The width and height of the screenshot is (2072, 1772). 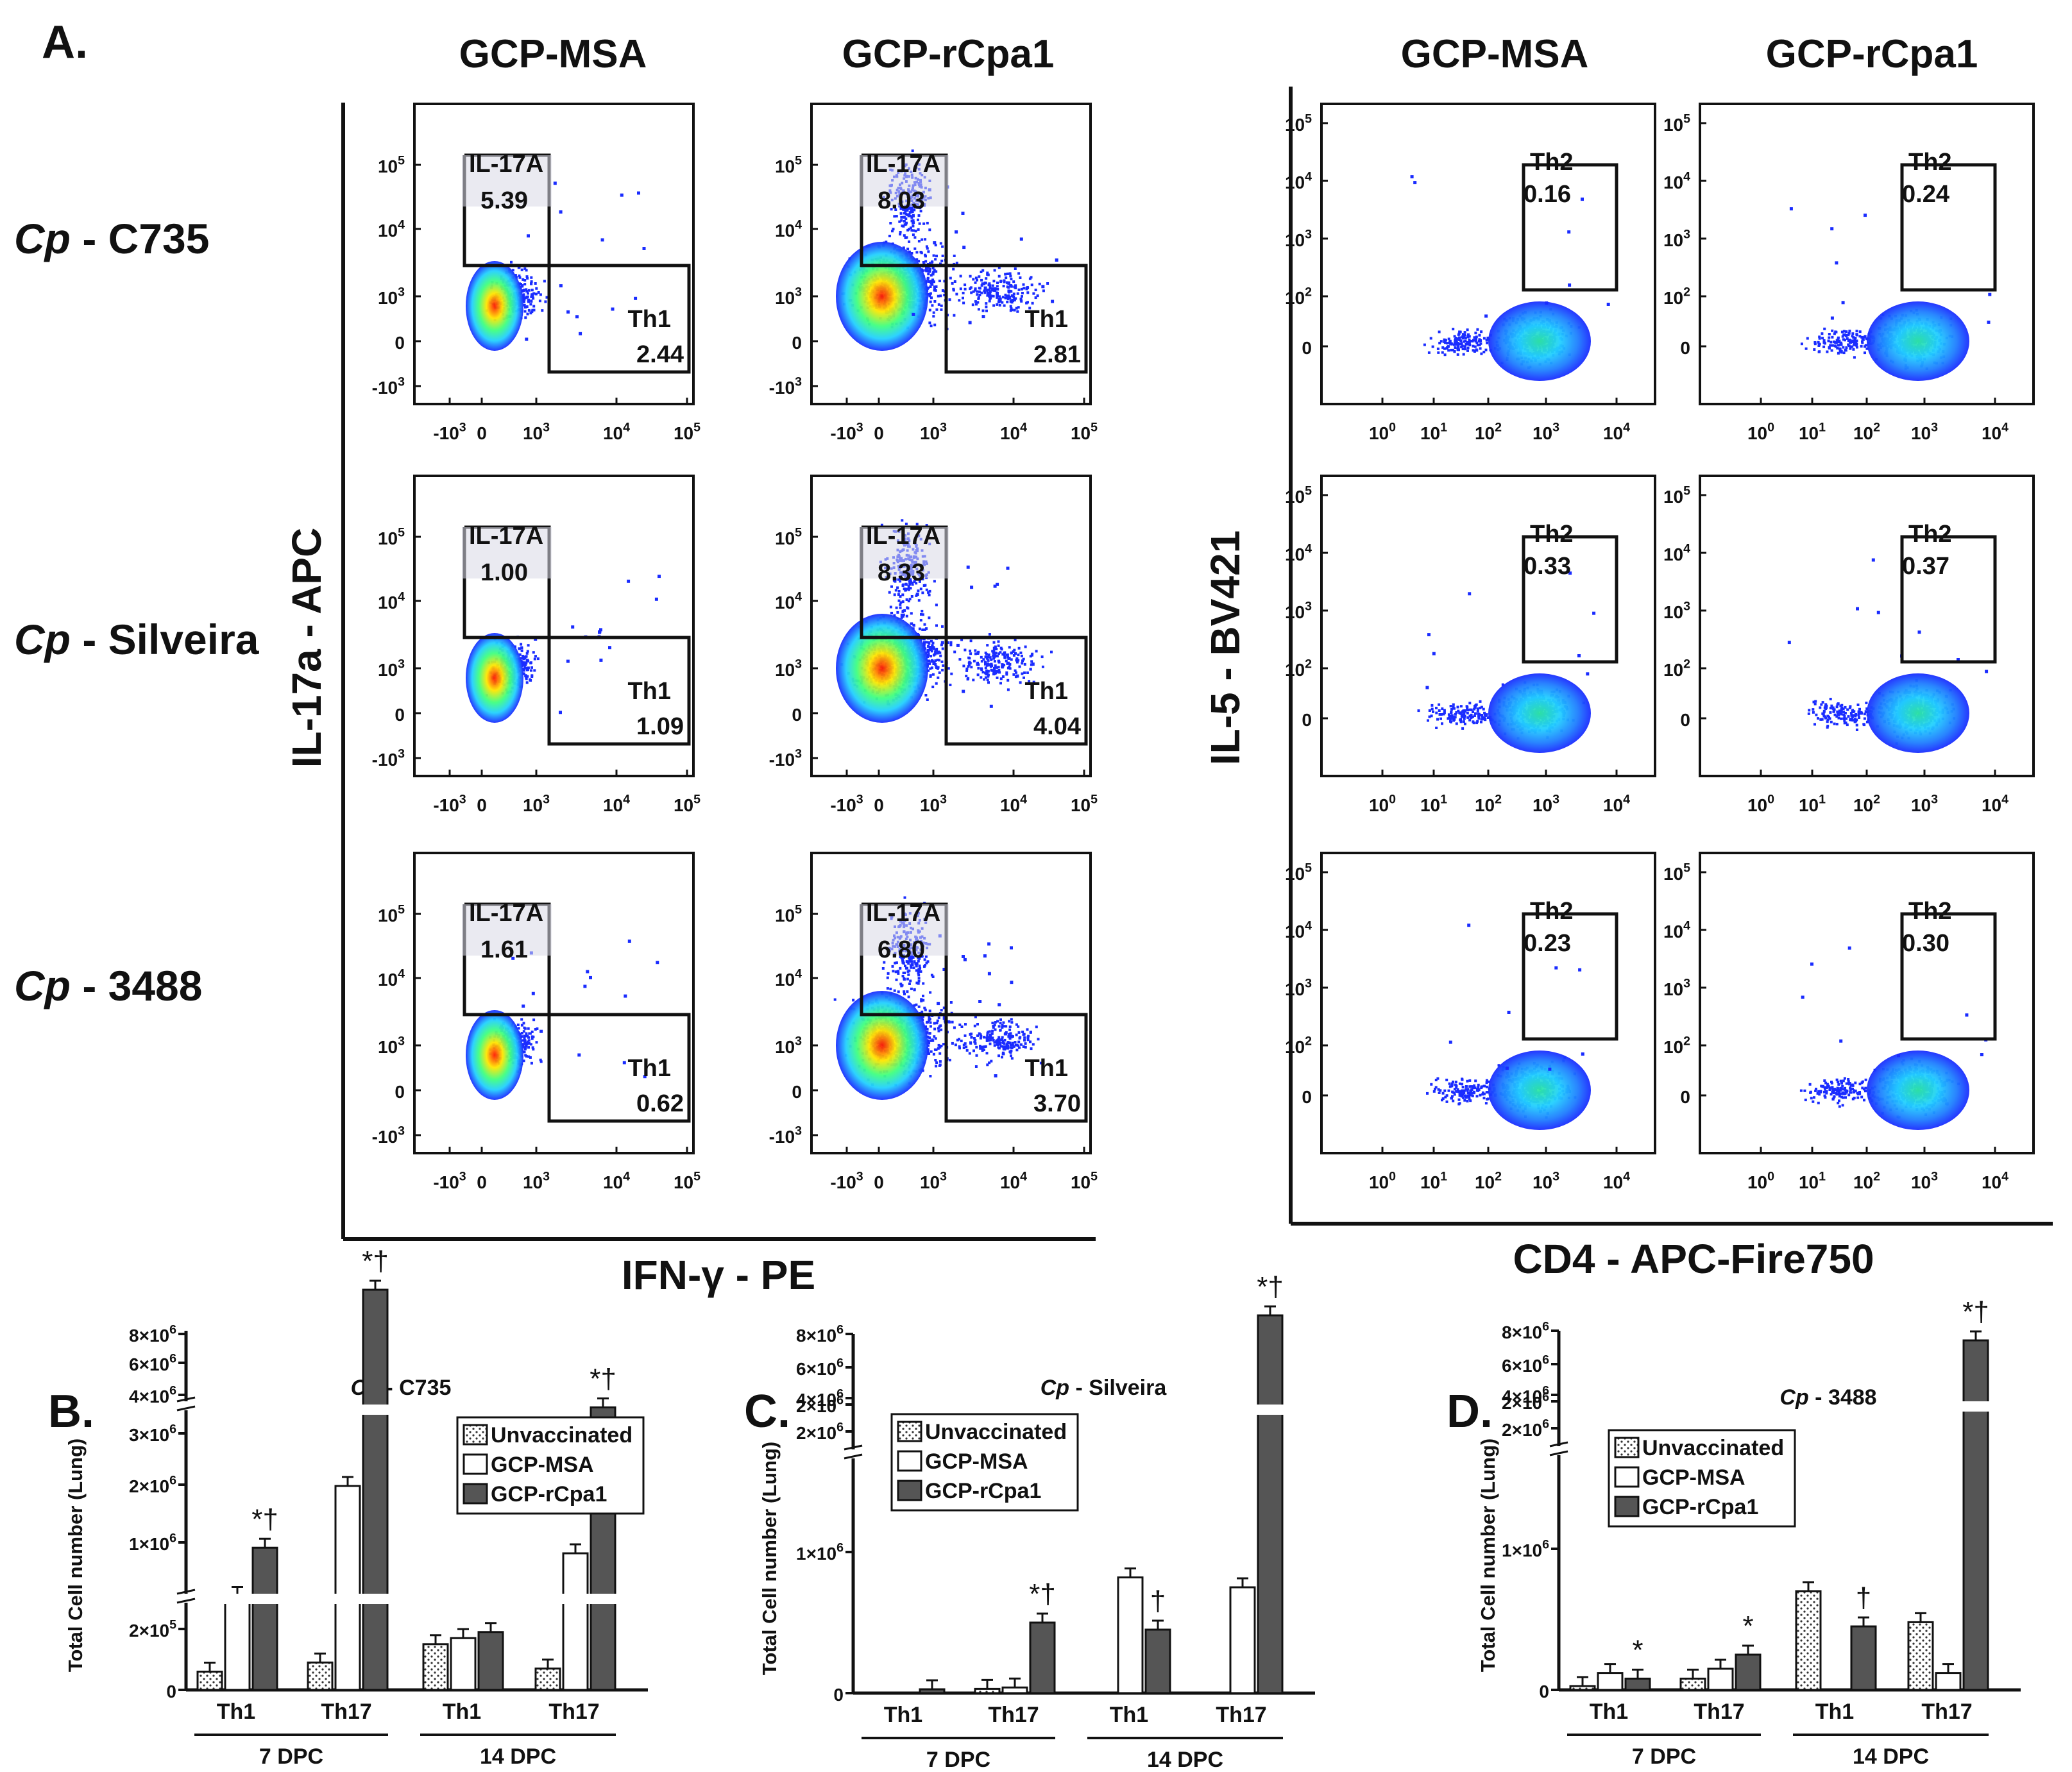 I want to click on gate-th2, so click(x=1570, y=227).